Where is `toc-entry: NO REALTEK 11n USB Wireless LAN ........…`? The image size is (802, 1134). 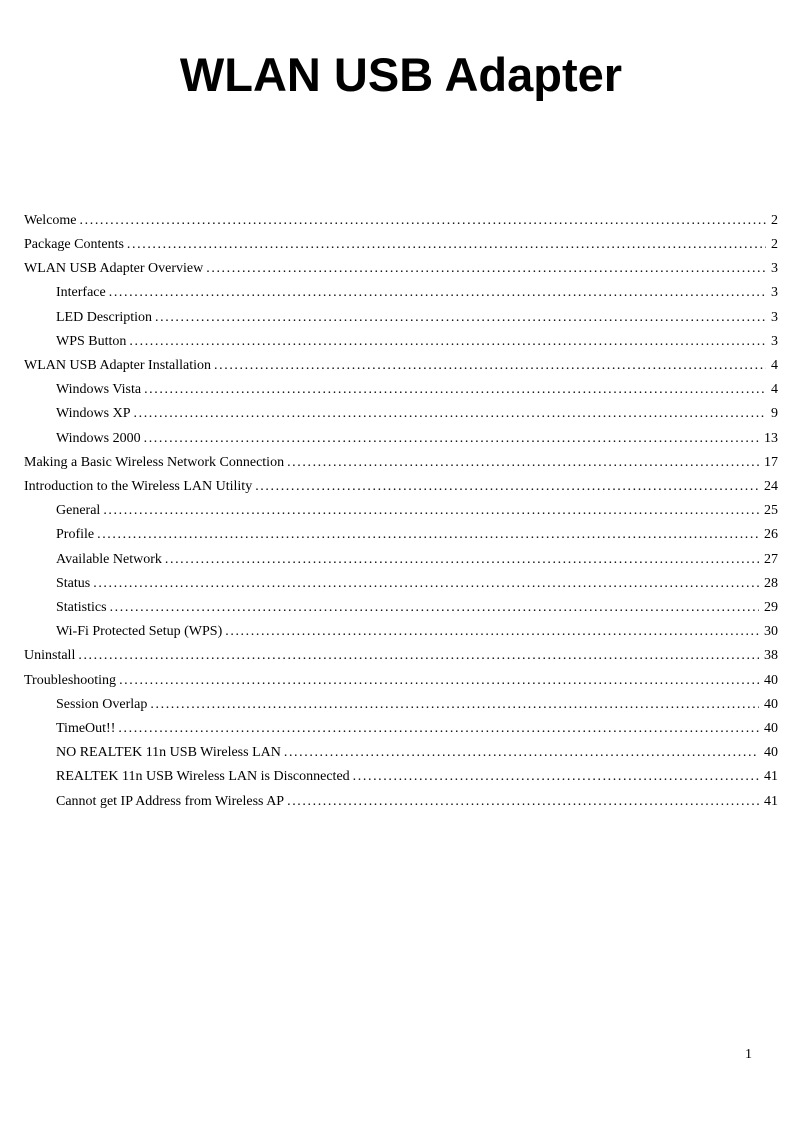 toc-entry: NO REALTEK 11n USB Wireless LAN ........… is located at coordinates (401, 753).